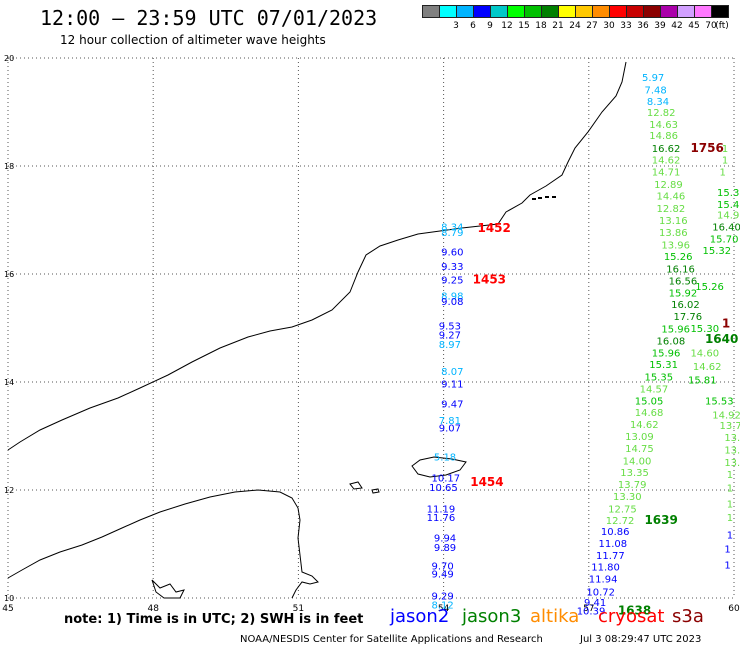 This screenshot has width=740, height=650. Describe the element at coordinates (452, 233) in the screenshot. I see `swh-observation: 8.79` at that location.